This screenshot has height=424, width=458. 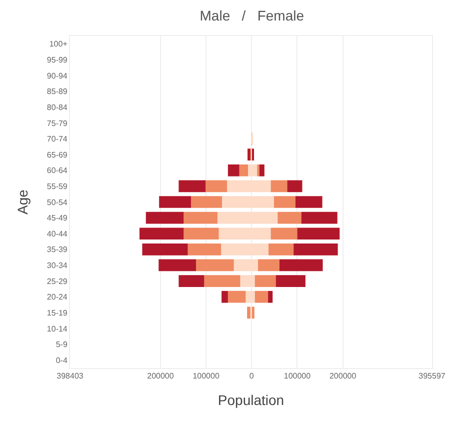 I want to click on y-tick-label: 95-99, so click(x=57, y=60).